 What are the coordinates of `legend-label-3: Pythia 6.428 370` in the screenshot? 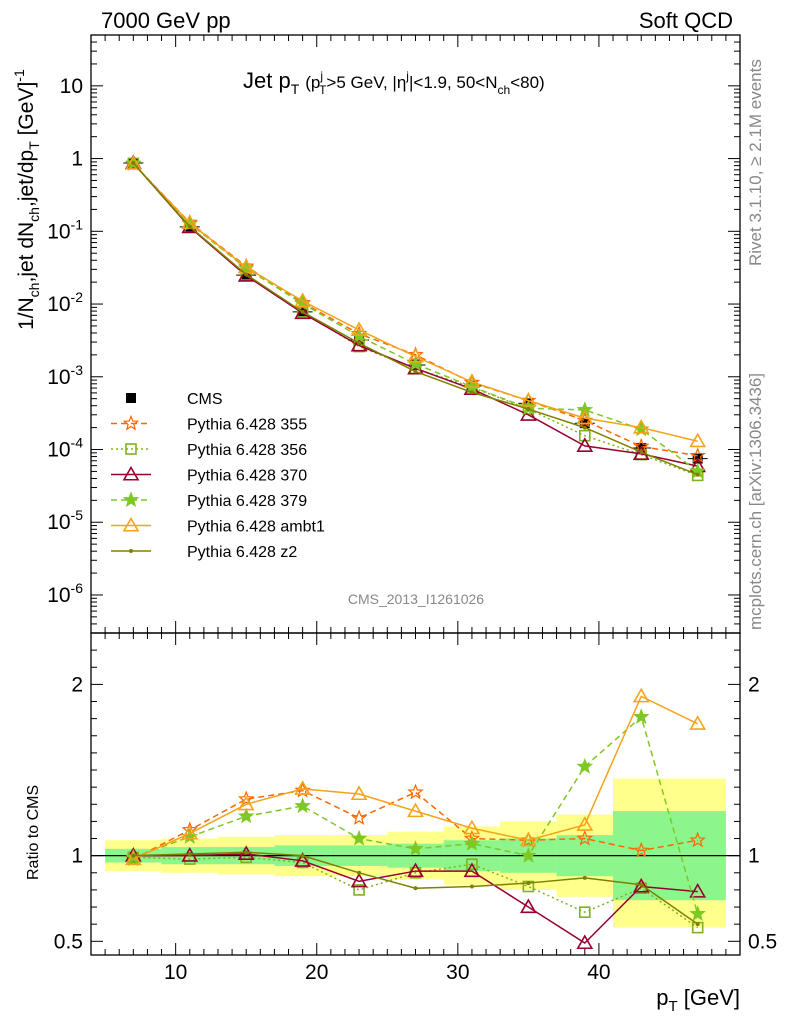 It's located at (247, 476).